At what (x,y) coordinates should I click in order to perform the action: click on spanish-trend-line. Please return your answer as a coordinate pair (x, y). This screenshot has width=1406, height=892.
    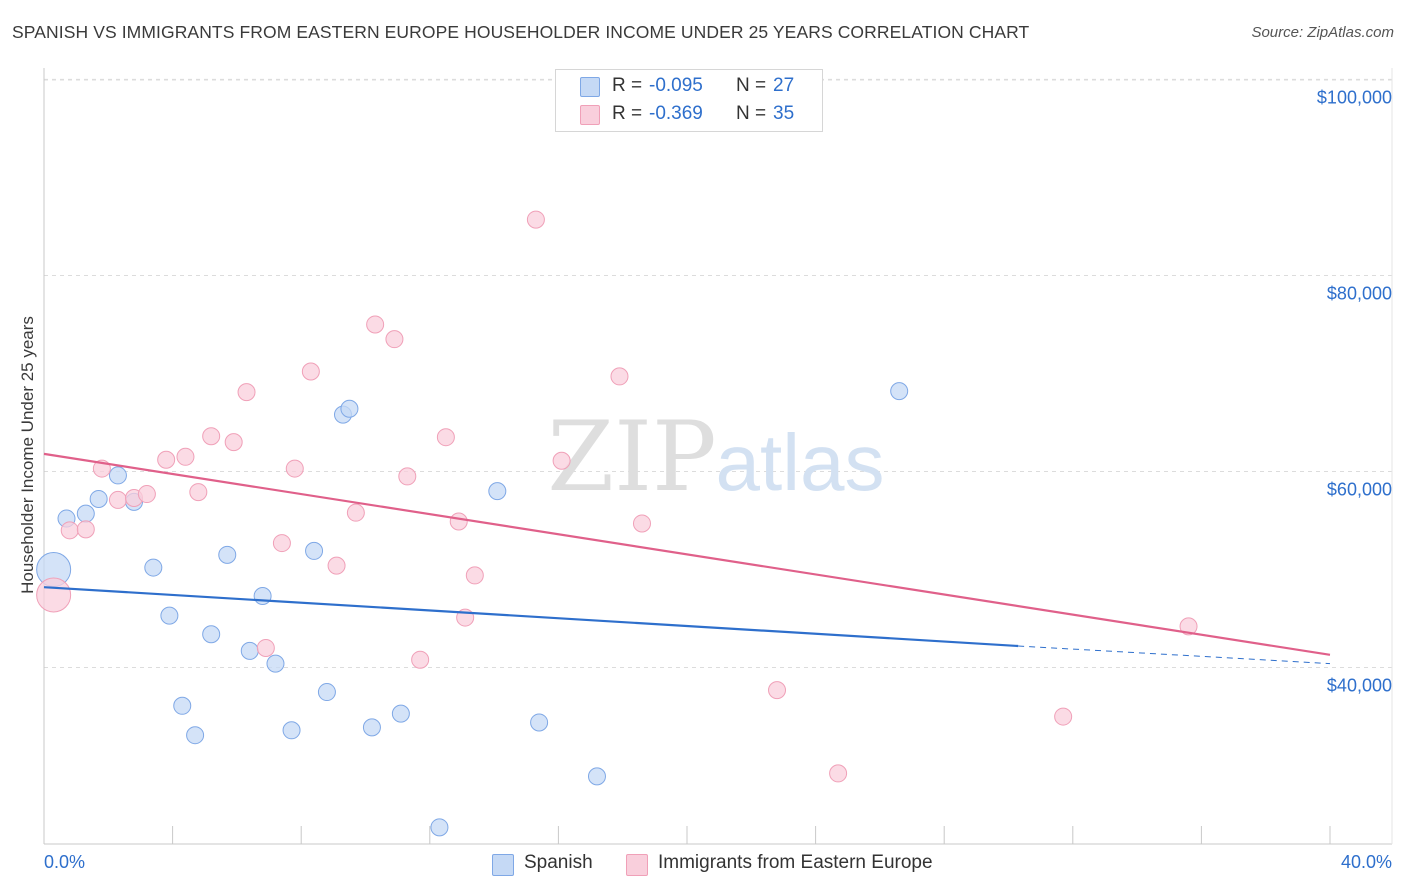
    Looking at the image, I should click on (531, 617).